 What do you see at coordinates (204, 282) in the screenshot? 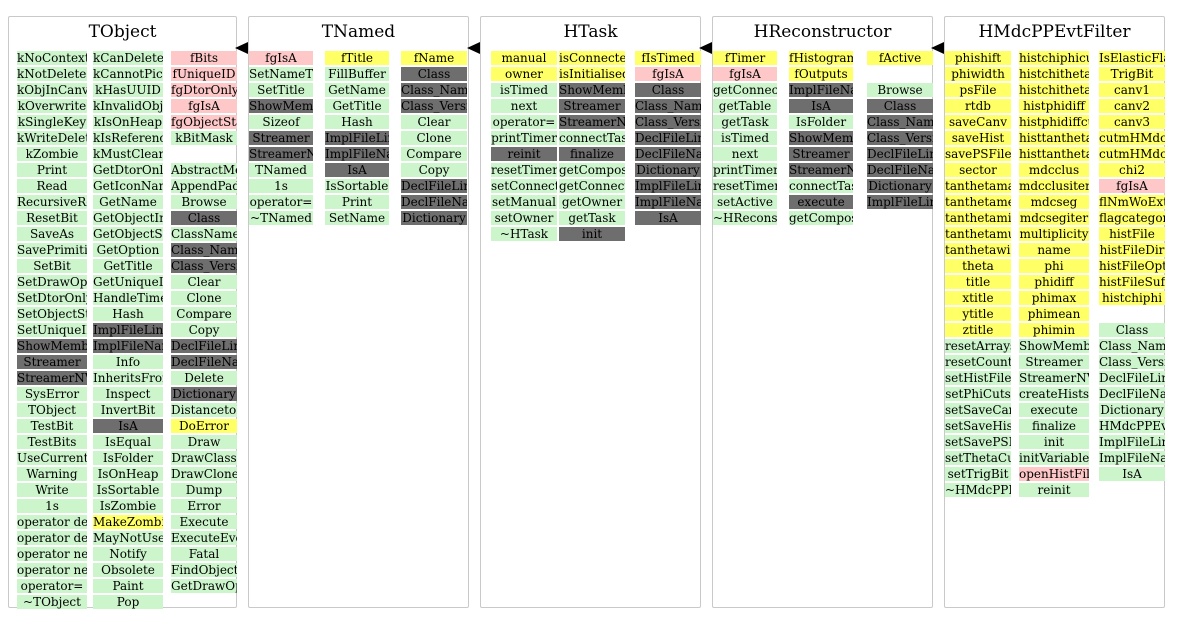
I see `class-member: Clear` at bounding box center [204, 282].